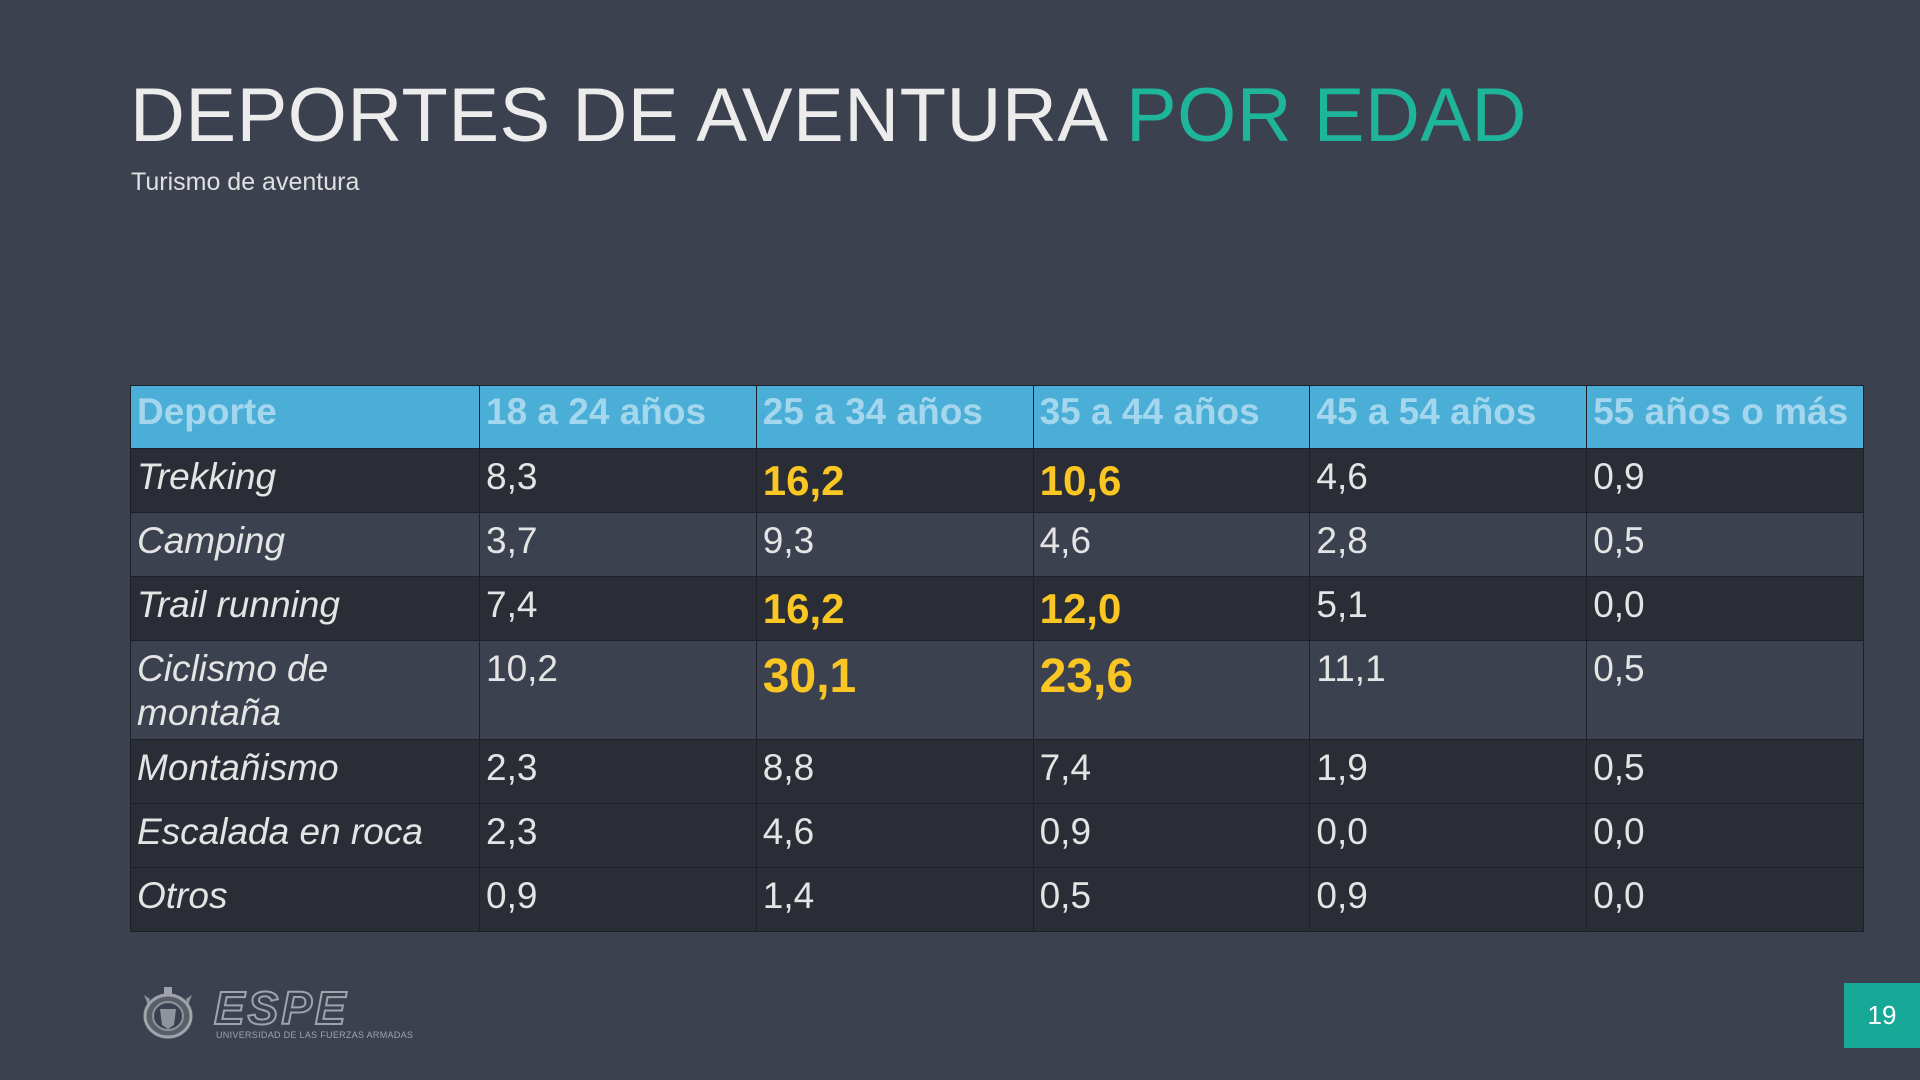 This screenshot has width=1920, height=1080. What do you see at coordinates (628, 115) in the screenshot?
I see `title-main: DEPORTES DE AVENTURA` at bounding box center [628, 115].